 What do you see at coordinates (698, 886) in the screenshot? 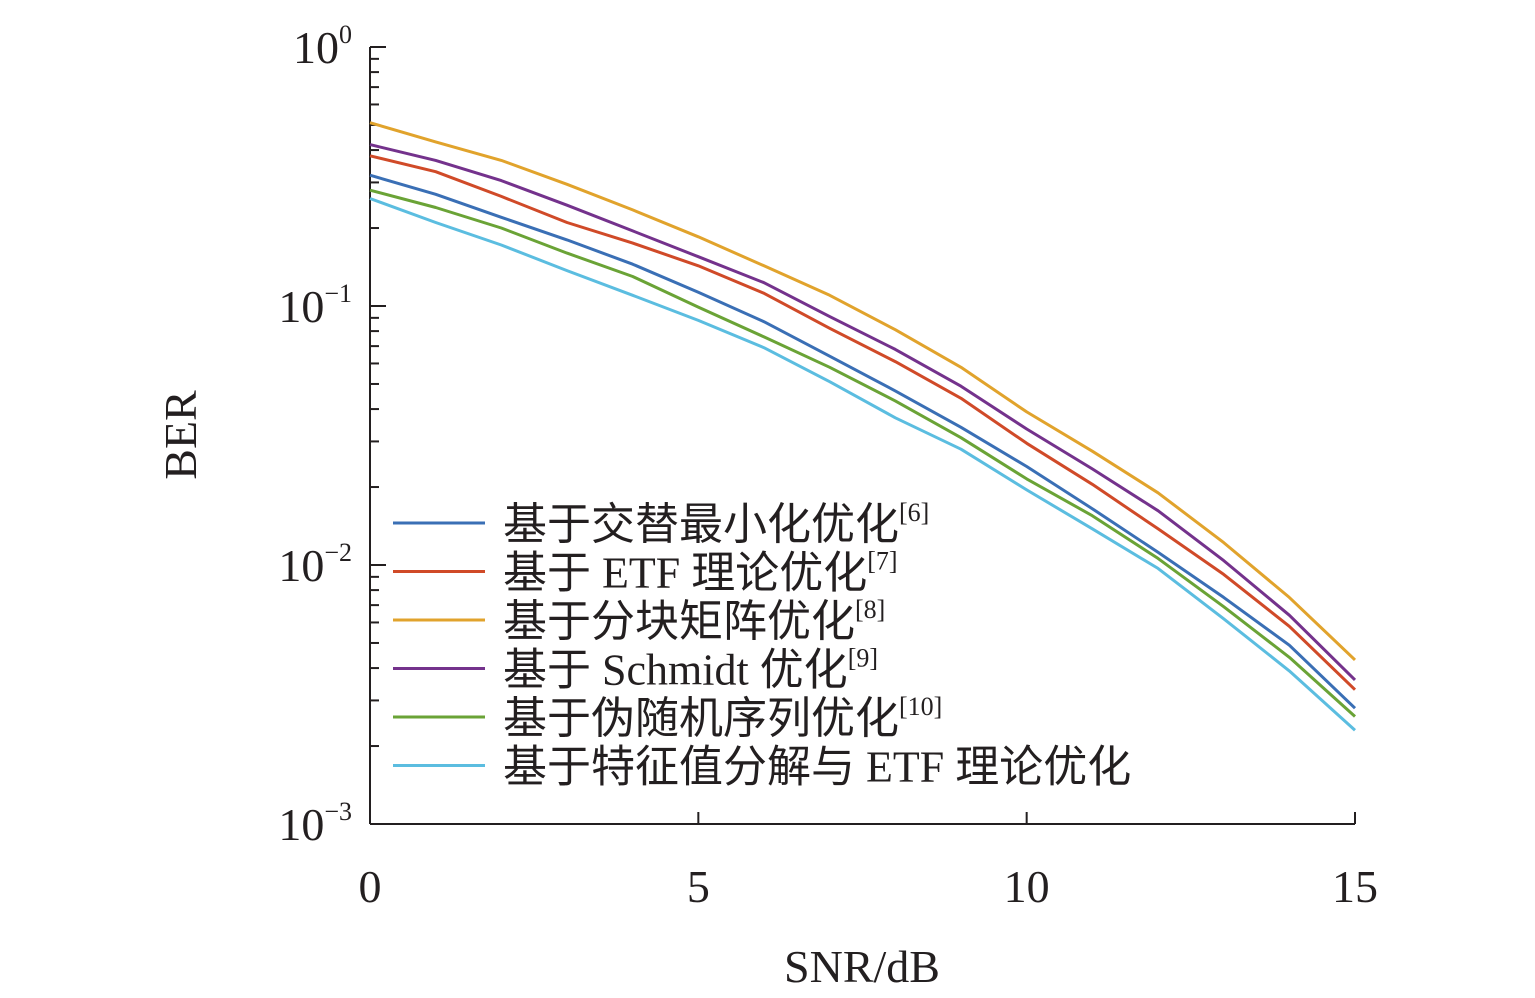
I see `x-tick-label: 5` at bounding box center [698, 886].